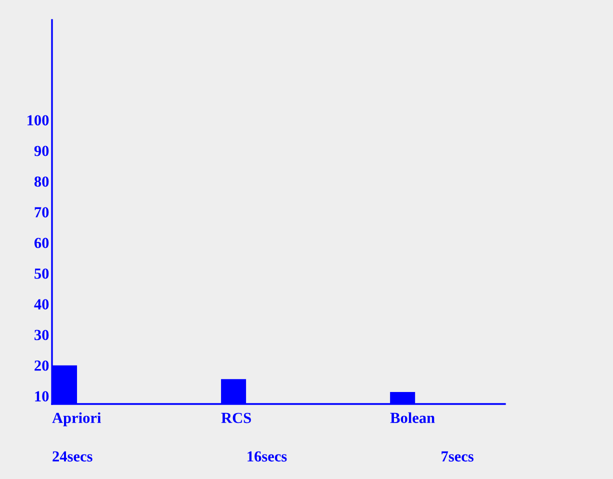 Image resolution: width=613 pixels, height=479 pixels. I want to click on text: 24secs, so click(72, 456).